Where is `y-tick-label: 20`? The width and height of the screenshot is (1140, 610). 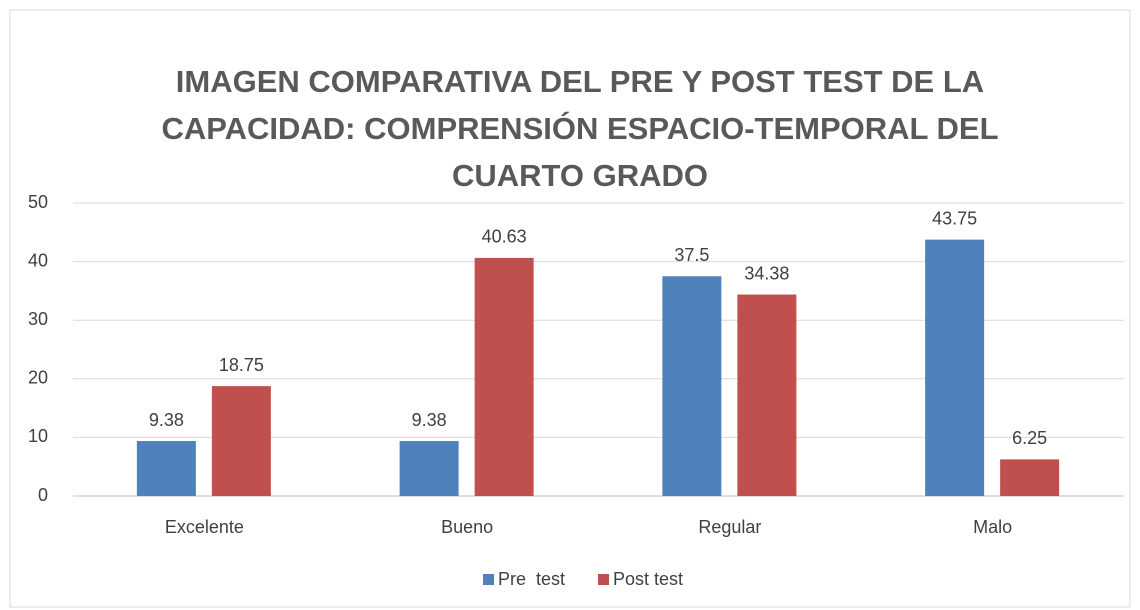
y-tick-label: 20 is located at coordinates (38, 378).